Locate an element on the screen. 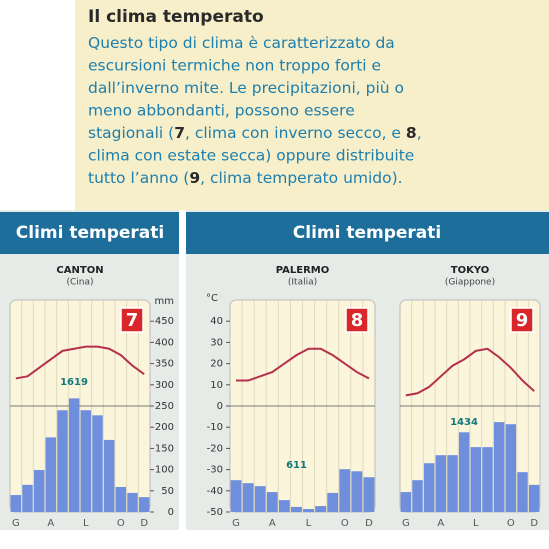 The image size is (549, 549). y-tick-label: -50 is located at coordinates (215, 512).